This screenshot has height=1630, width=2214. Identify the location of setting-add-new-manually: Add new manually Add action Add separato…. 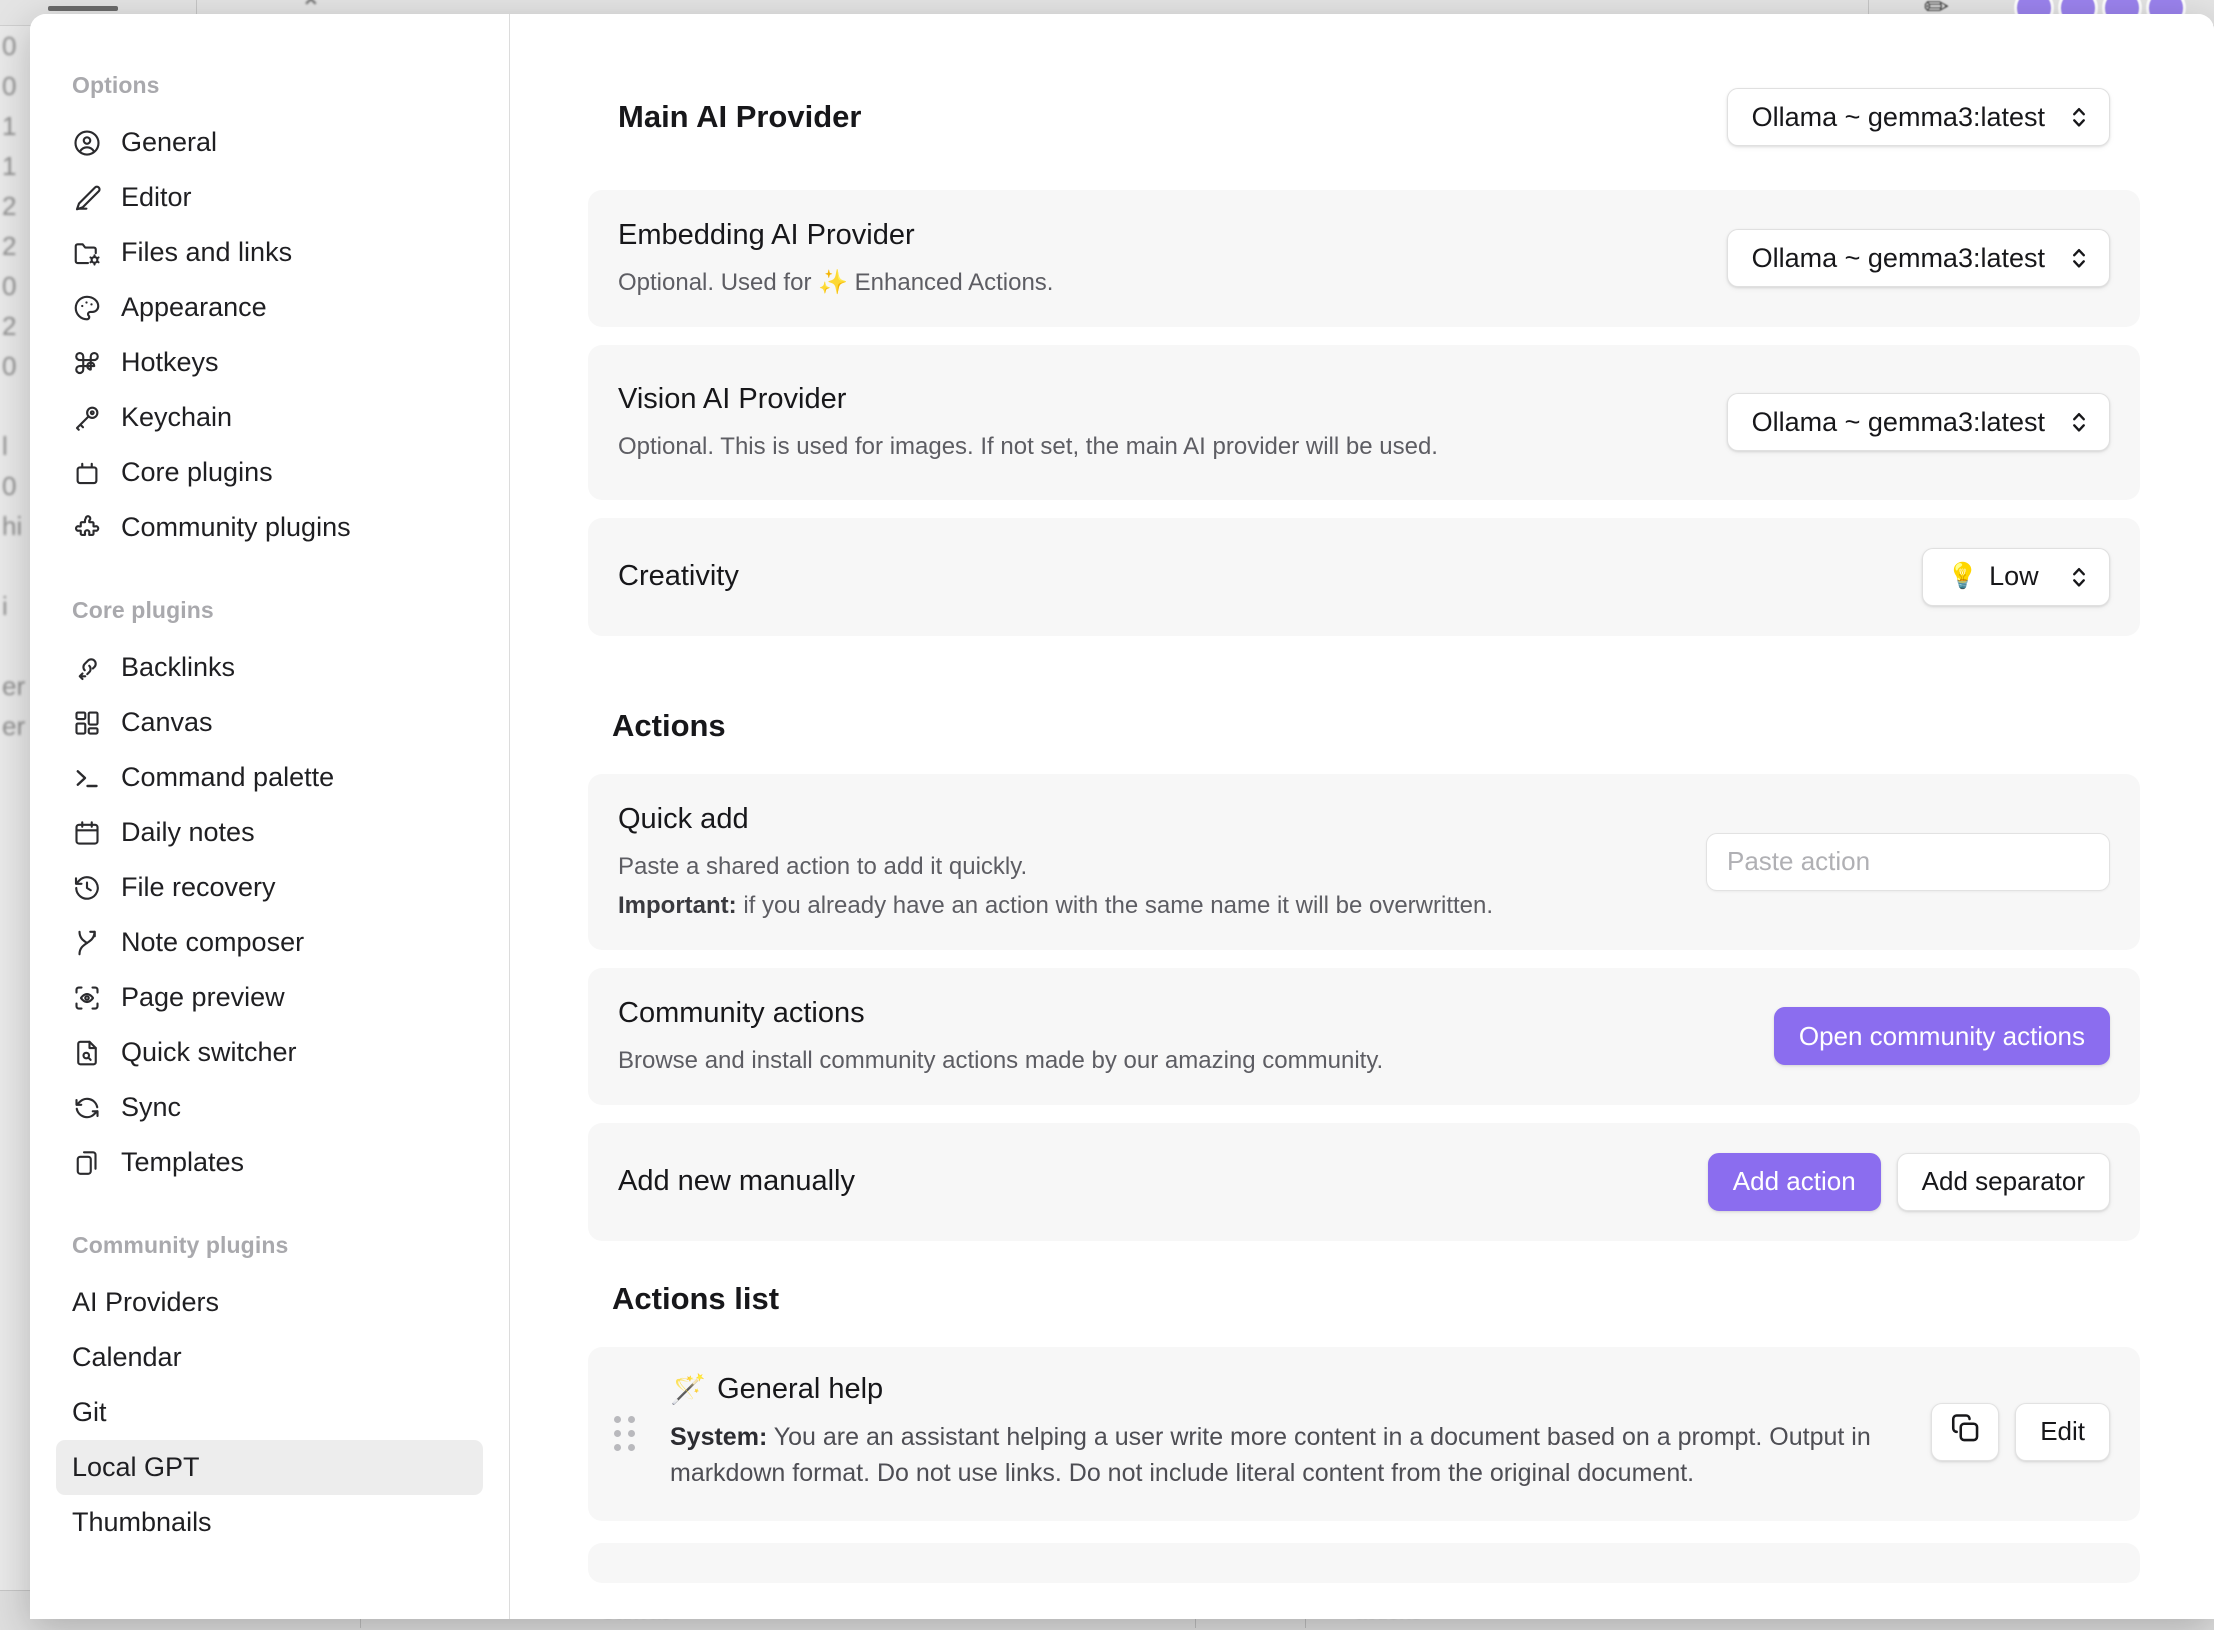
(1364, 1181).